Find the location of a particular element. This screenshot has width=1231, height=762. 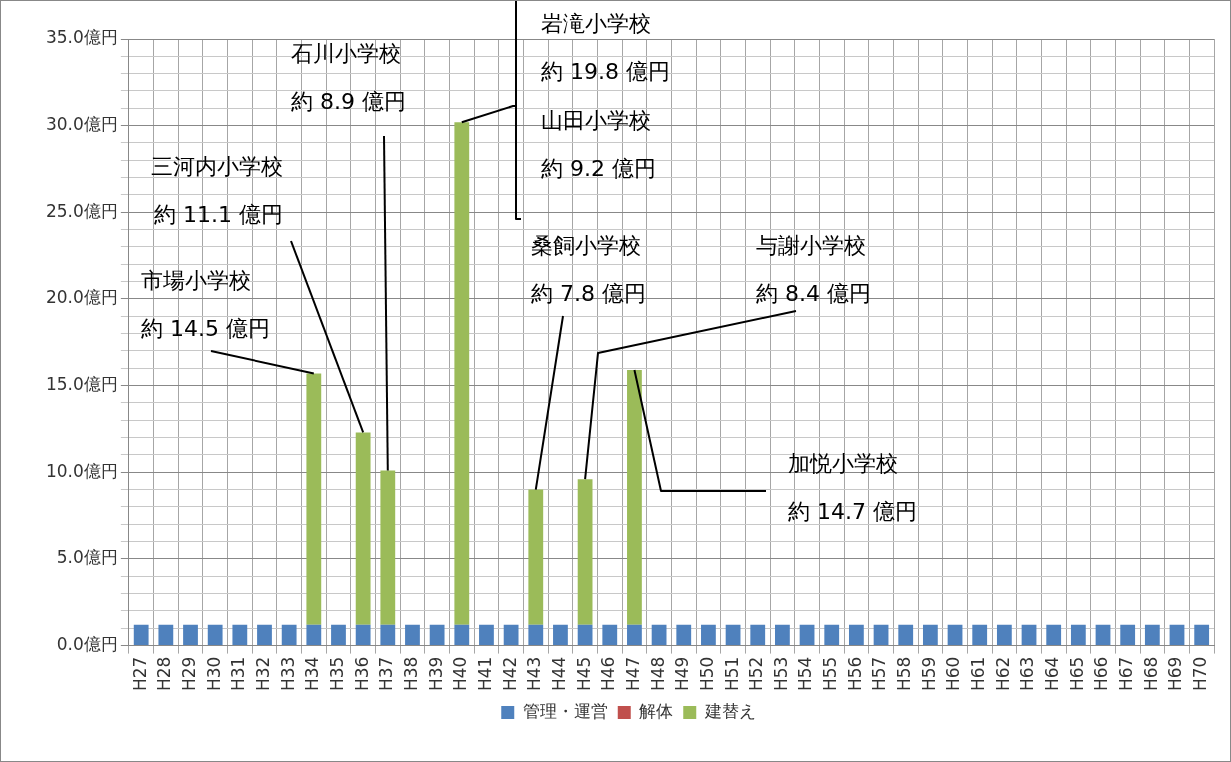

x-tick-label: H28 is located at coordinates (164, 674).